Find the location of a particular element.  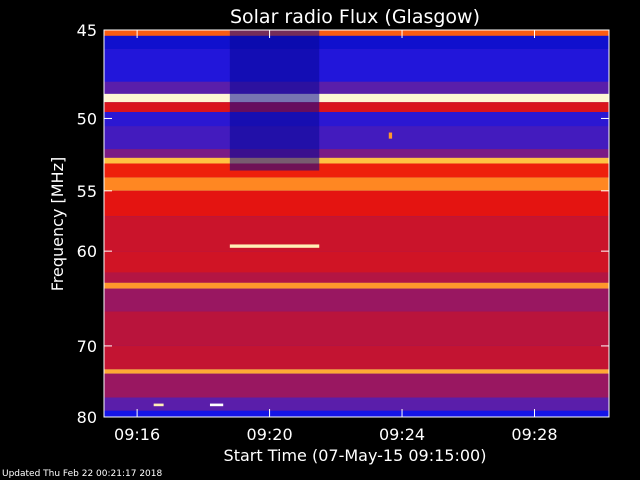

y-tick-label: 50 is located at coordinates (87, 118).